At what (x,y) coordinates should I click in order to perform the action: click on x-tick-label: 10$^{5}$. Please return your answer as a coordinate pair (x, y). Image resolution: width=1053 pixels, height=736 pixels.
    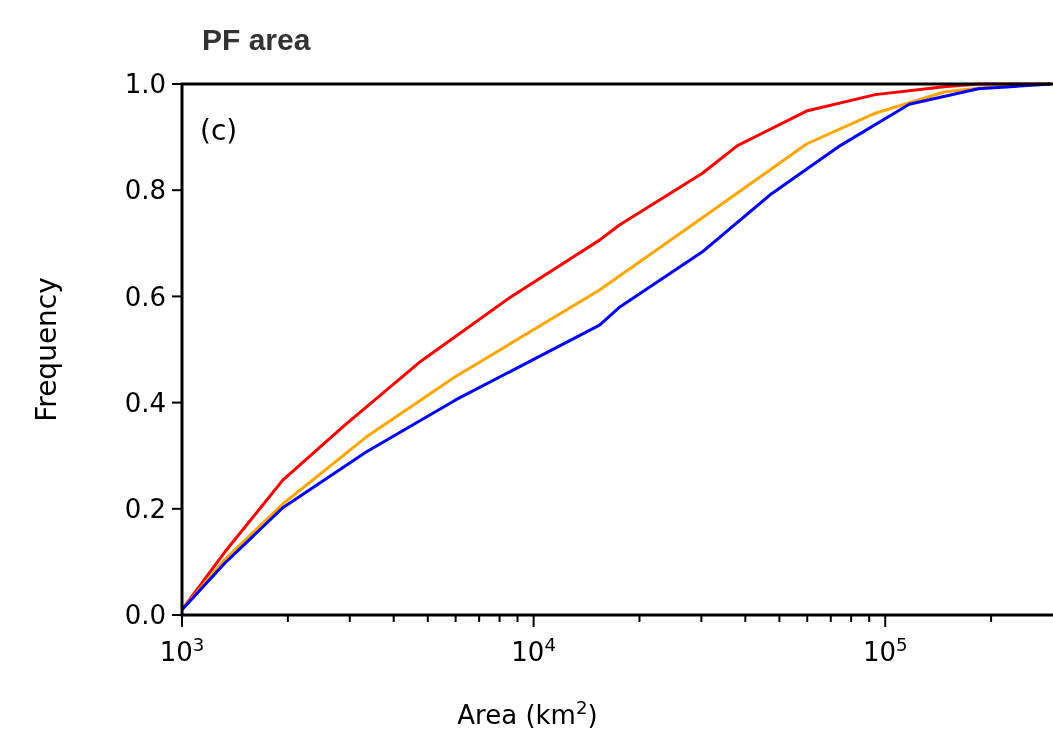
    Looking at the image, I should click on (885, 650).